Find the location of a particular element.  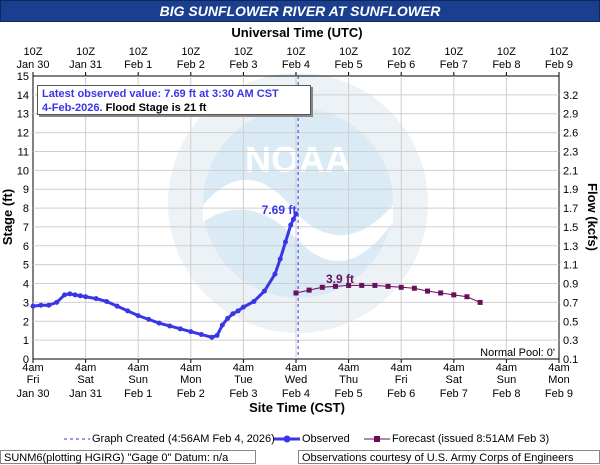

y2-tick-label: 1.7 is located at coordinates (570, 209).